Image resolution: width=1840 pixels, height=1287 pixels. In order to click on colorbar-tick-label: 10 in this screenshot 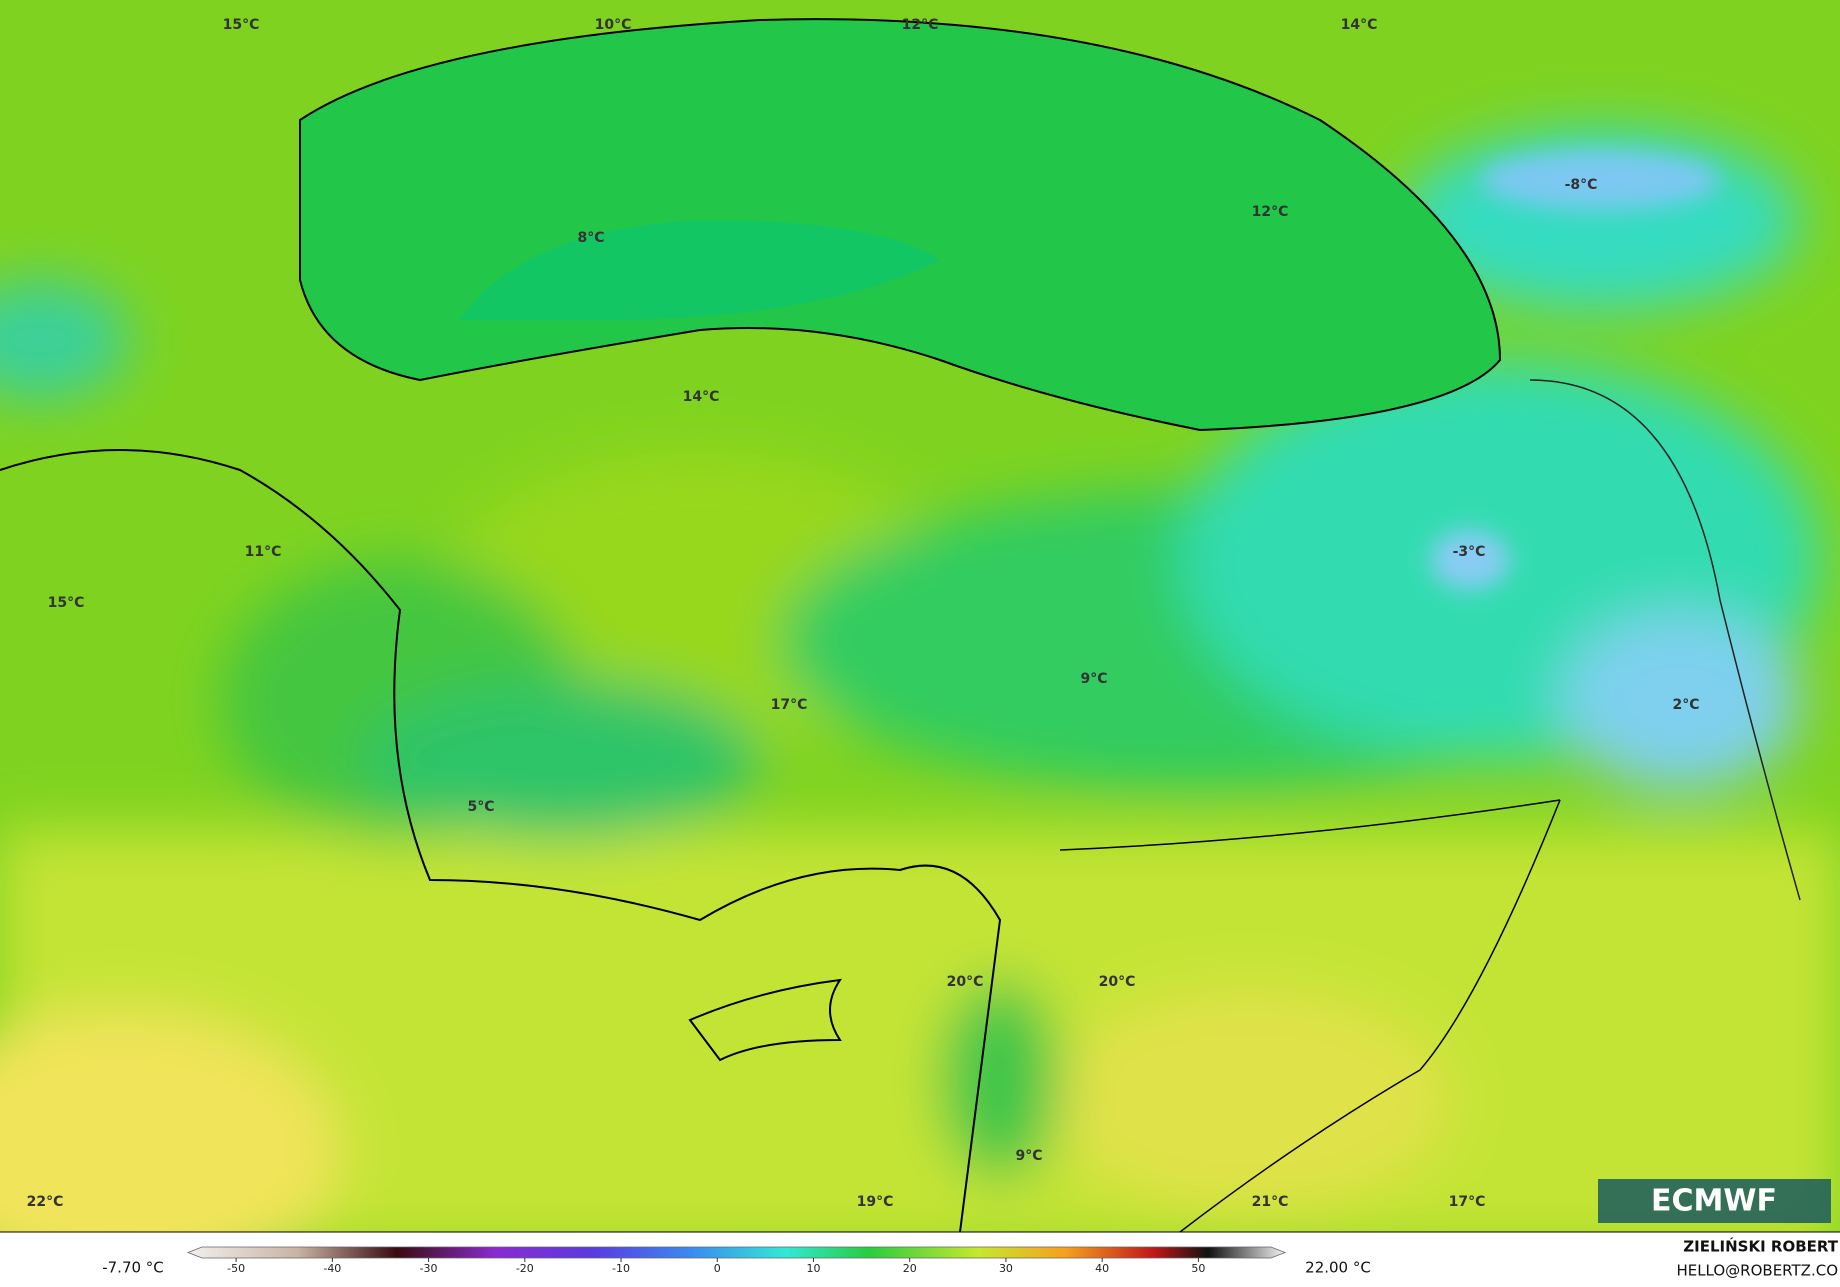, I will do `click(813, 1268)`.